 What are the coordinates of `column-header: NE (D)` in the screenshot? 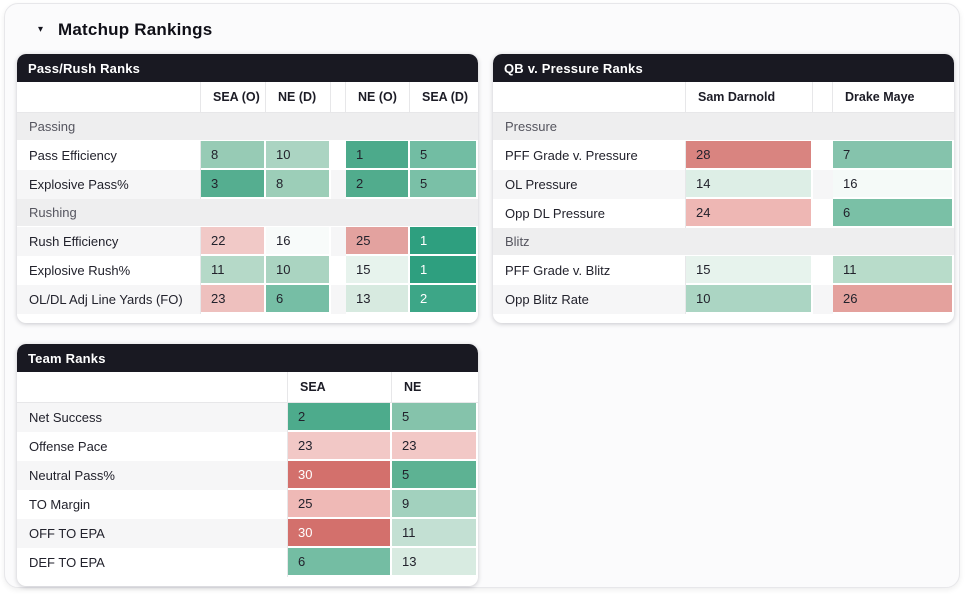 It's located at (298, 97).